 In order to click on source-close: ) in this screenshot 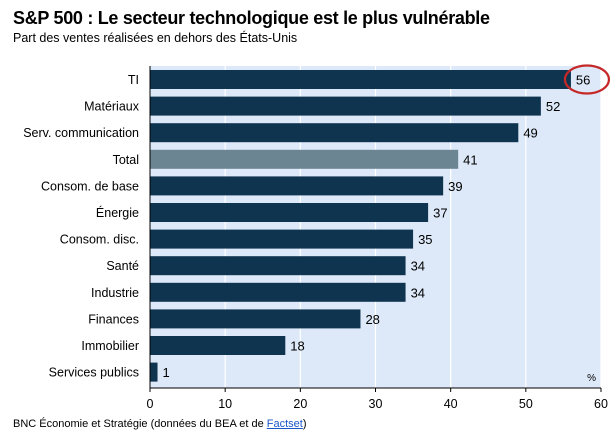, I will do `click(304, 424)`.